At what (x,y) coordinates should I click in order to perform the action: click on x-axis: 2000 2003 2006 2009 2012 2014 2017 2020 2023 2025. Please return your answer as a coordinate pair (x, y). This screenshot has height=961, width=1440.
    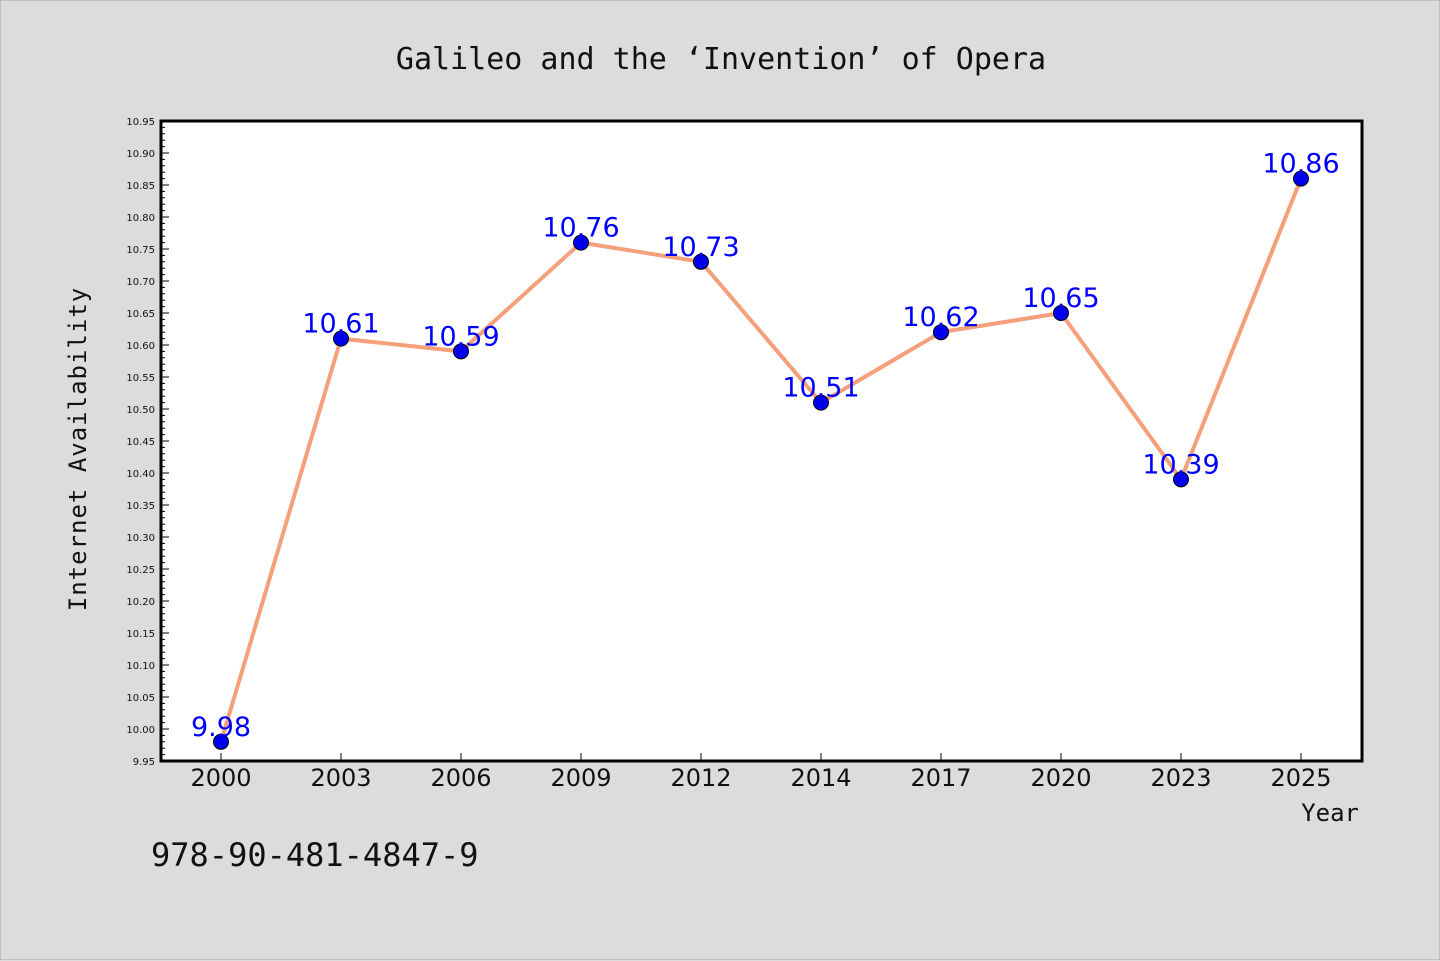
    Looking at the image, I should click on (761, 772).